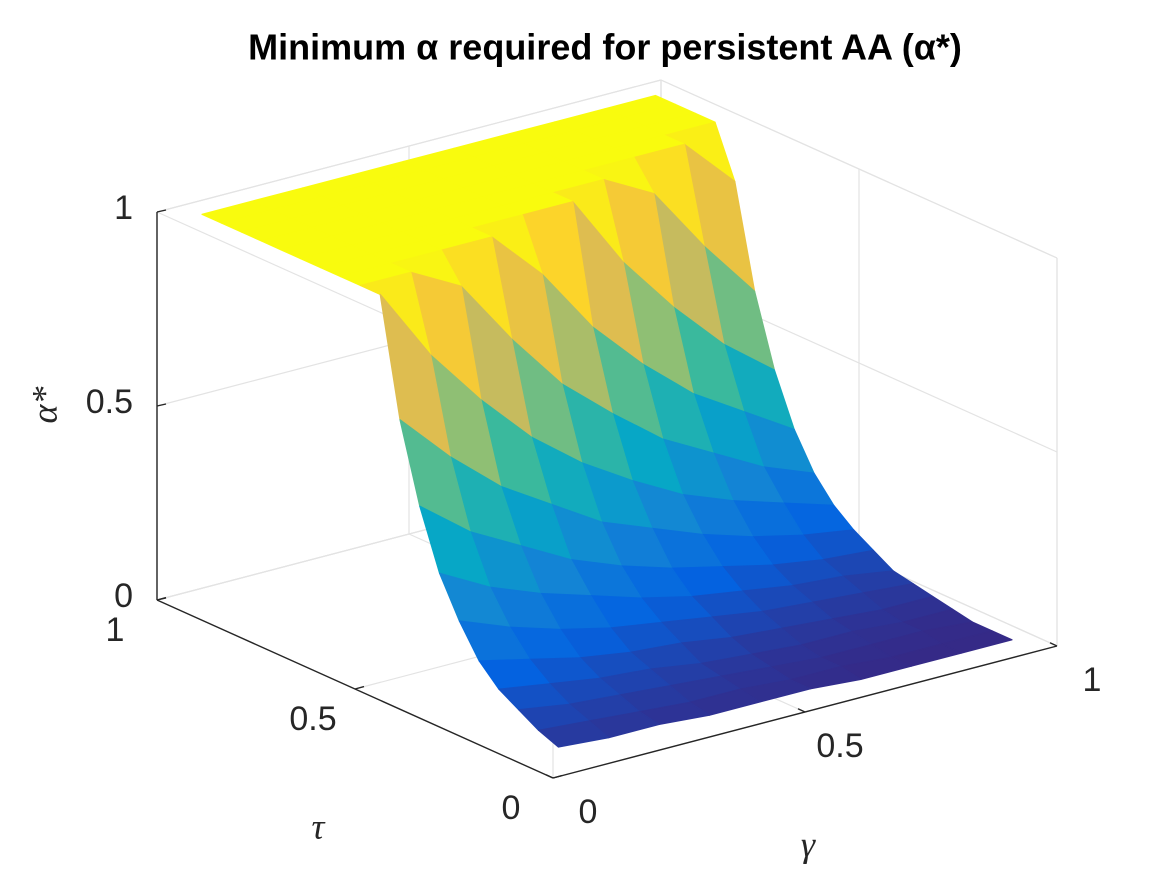 The image size is (1167, 875). I want to click on x-axis-label: γ, so click(808, 844).